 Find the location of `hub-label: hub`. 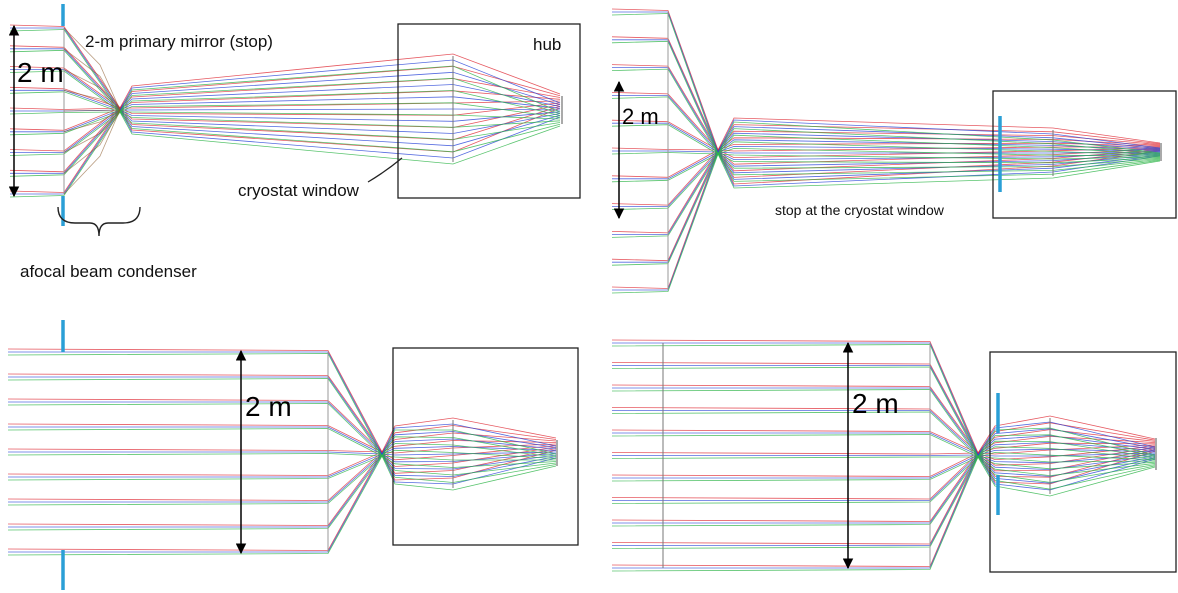

hub-label: hub is located at coordinates (547, 44).